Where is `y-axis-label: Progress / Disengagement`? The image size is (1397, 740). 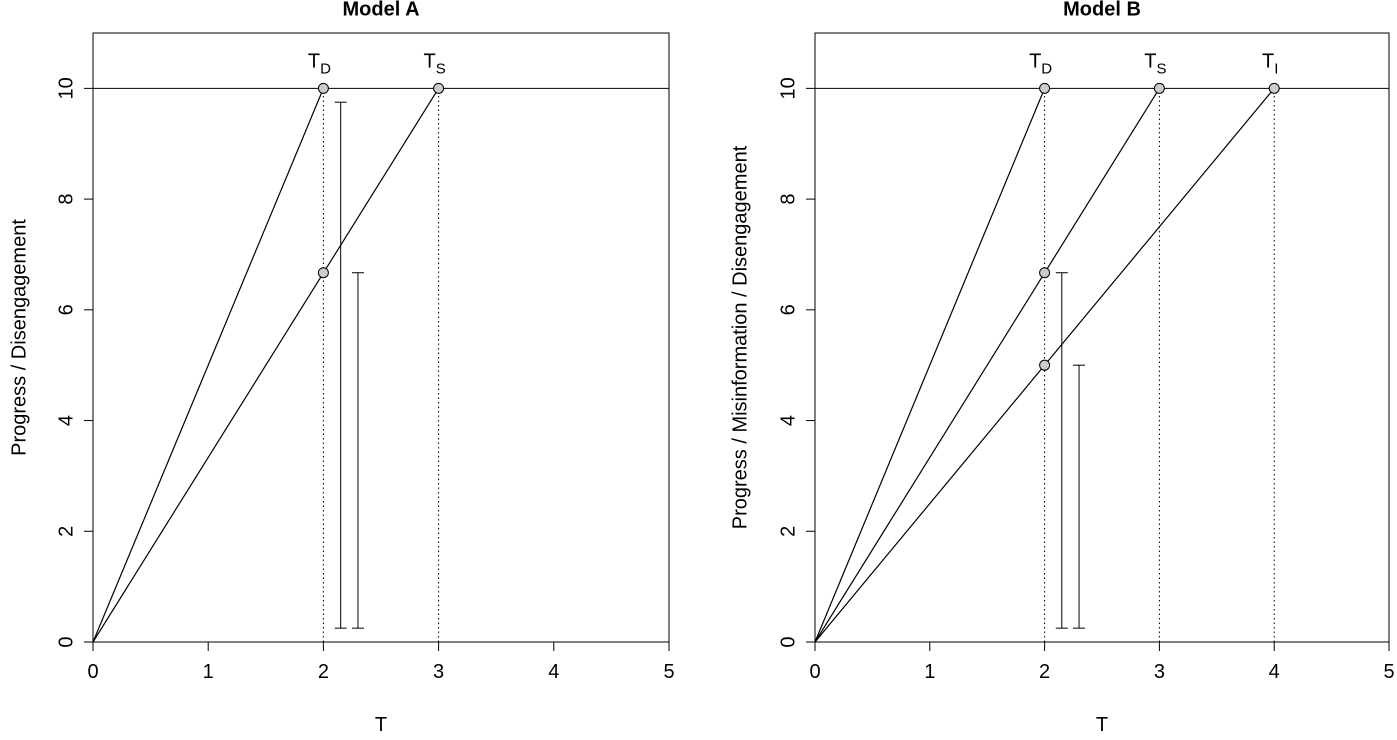
y-axis-label: Progress / Disengagement is located at coordinates (20, 337).